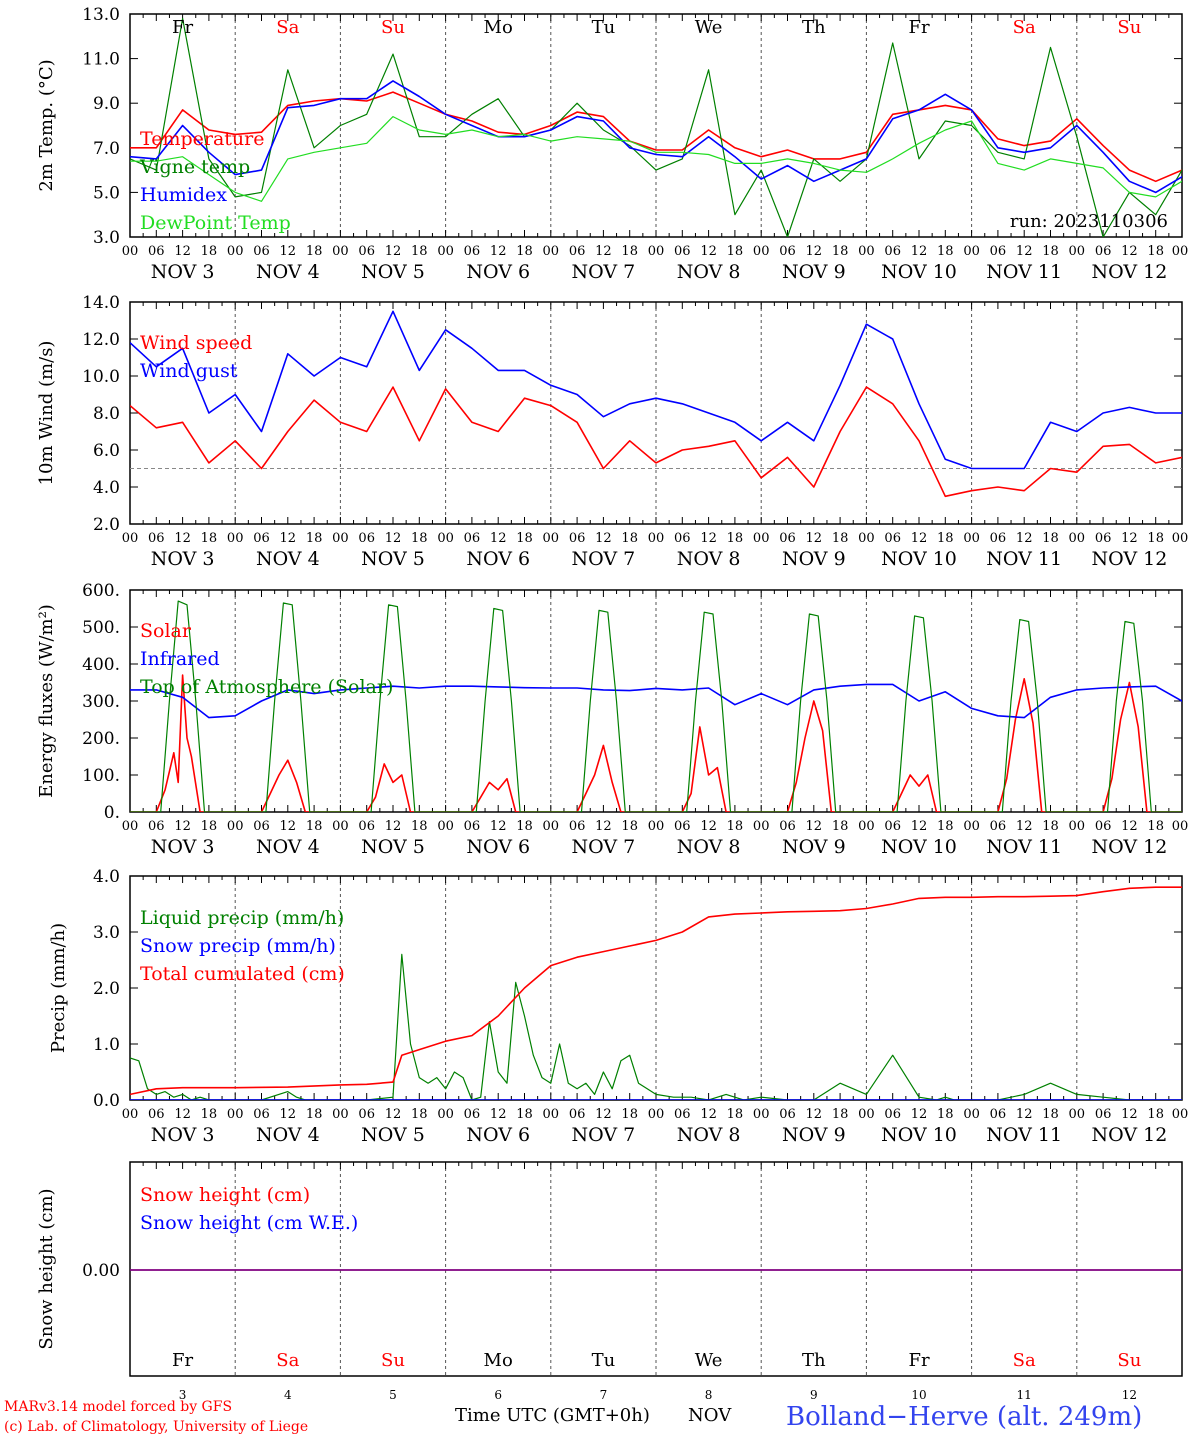  I want to click on energy-y-tick-label: 400., so click(101, 665).